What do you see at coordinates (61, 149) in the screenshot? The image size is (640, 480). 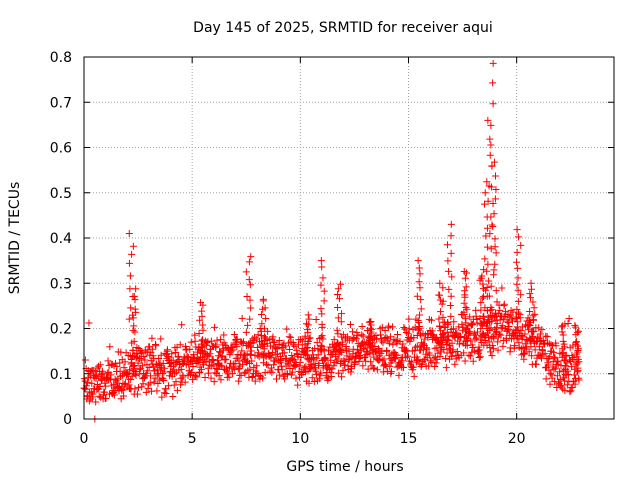 I see `y-tick-label: 0.6` at bounding box center [61, 149].